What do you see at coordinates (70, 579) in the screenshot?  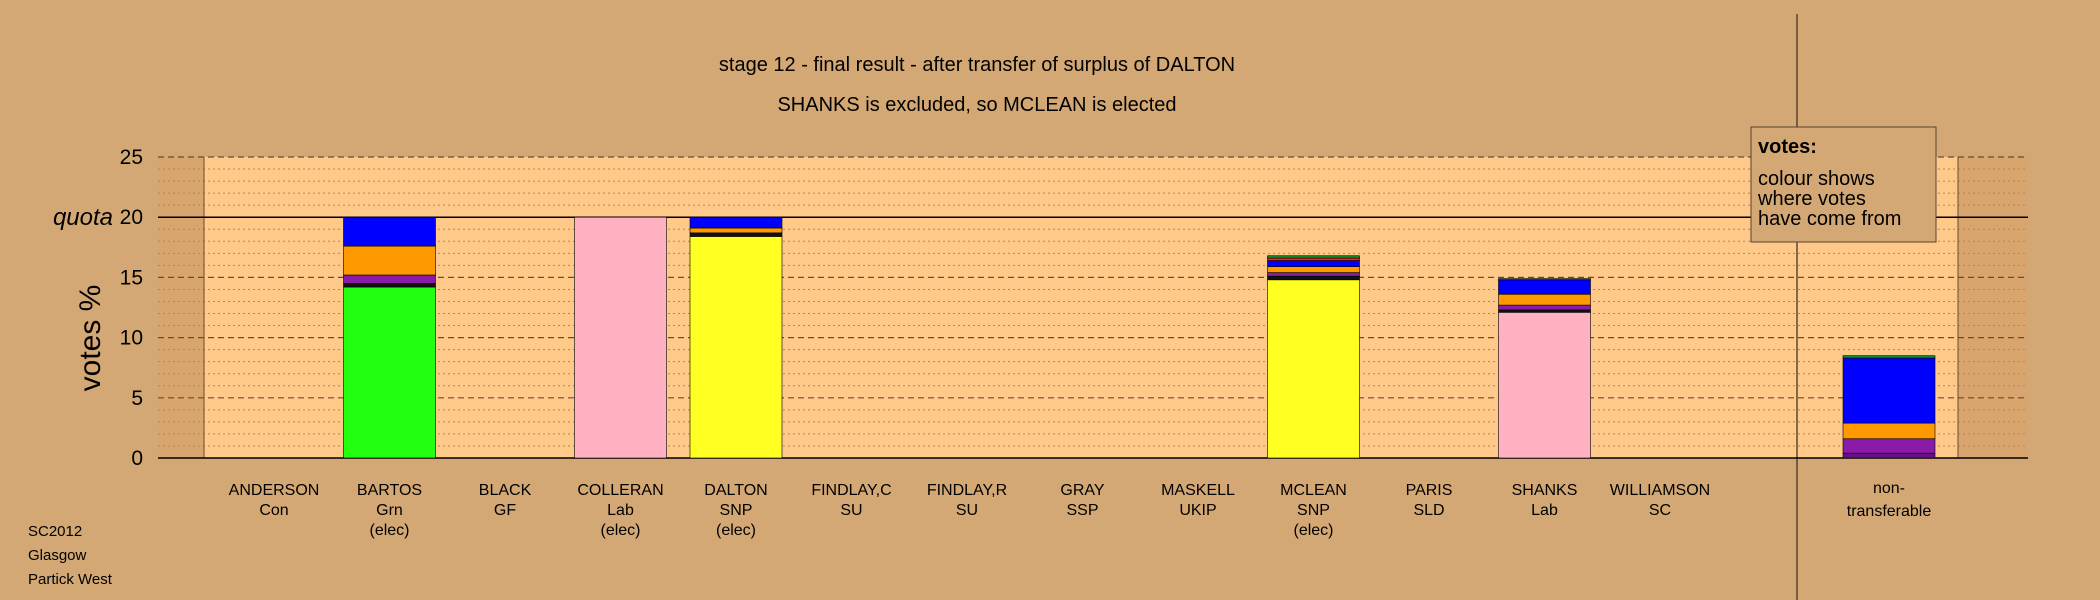 I see `footer-line: Partick West` at bounding box center [70, 579].